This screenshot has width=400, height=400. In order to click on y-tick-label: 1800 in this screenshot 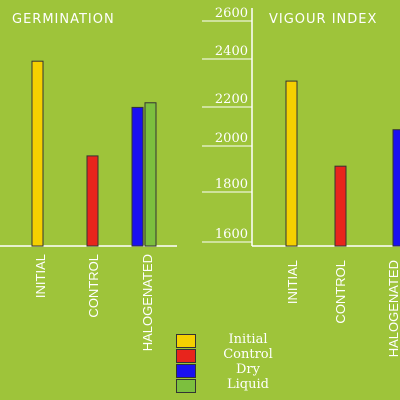, I will do `click(231, 184)`.